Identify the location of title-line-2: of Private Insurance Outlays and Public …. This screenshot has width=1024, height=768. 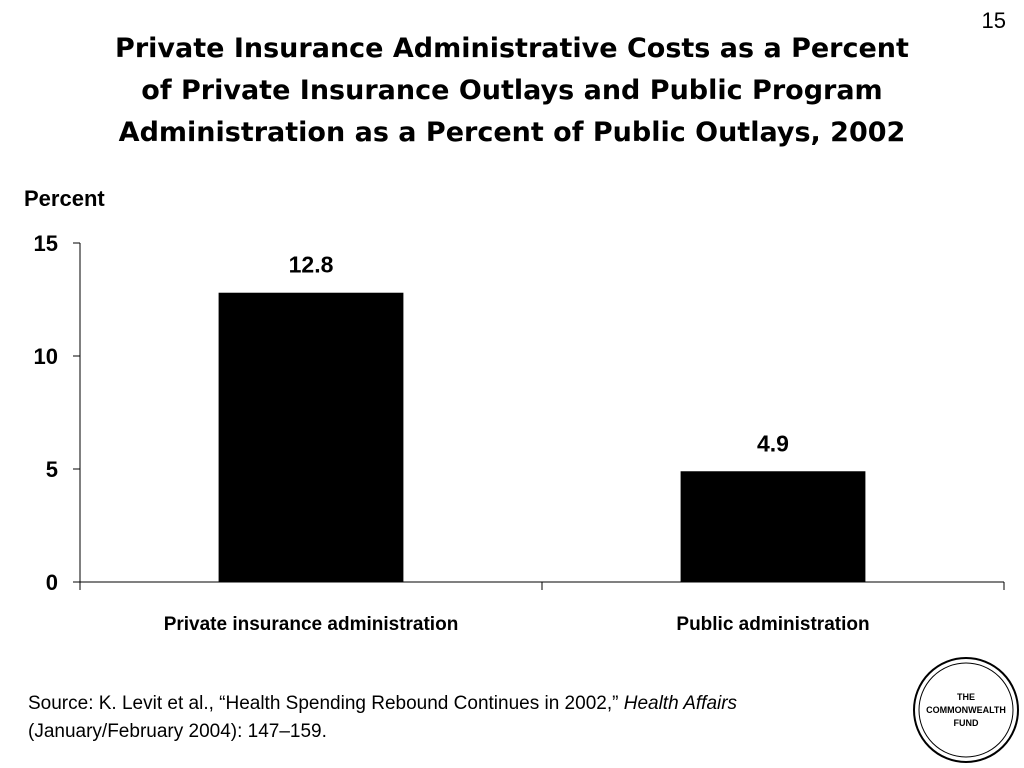
(512, 90).